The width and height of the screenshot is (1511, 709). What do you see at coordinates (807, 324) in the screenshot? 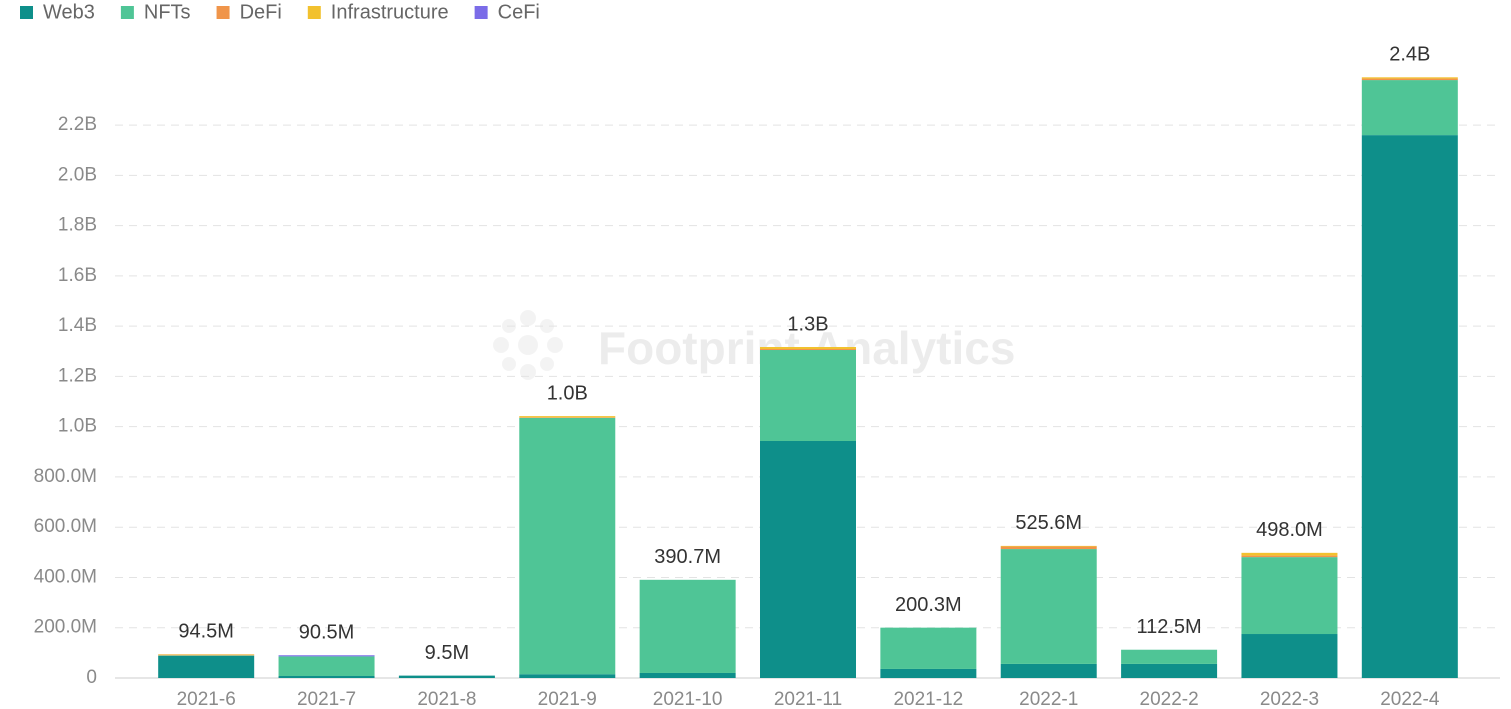
I see `total-label: 1.3B` at bounding box center [807, 324].